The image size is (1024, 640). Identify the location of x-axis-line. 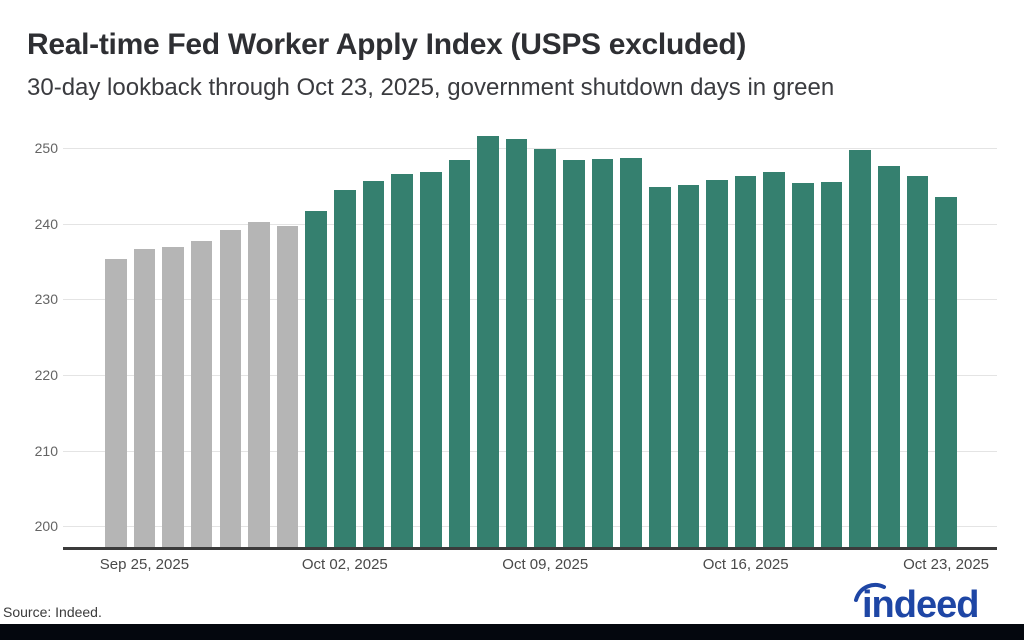
(530, 548).